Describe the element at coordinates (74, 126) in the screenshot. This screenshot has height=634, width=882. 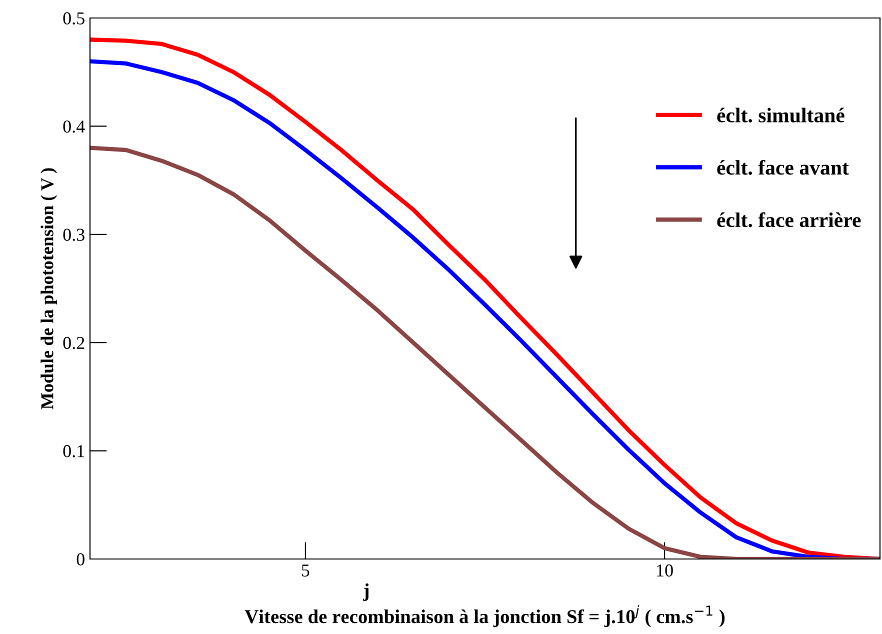
I see `y-tick-label: 0.4` at that location.